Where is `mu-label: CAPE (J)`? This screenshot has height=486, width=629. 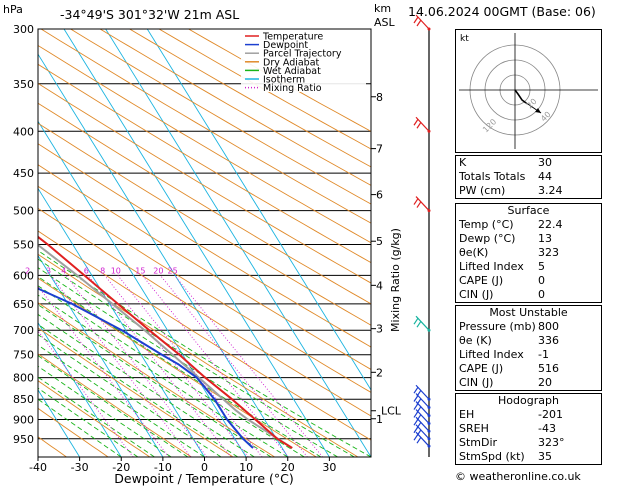
mu-label: CAPE (J) is located at coordinates (481, 368).